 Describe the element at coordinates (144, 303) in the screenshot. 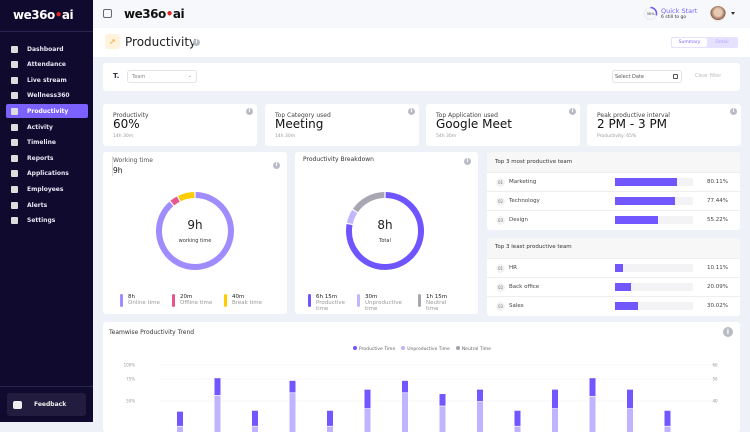

I see `legend-label: Online time` at that location.